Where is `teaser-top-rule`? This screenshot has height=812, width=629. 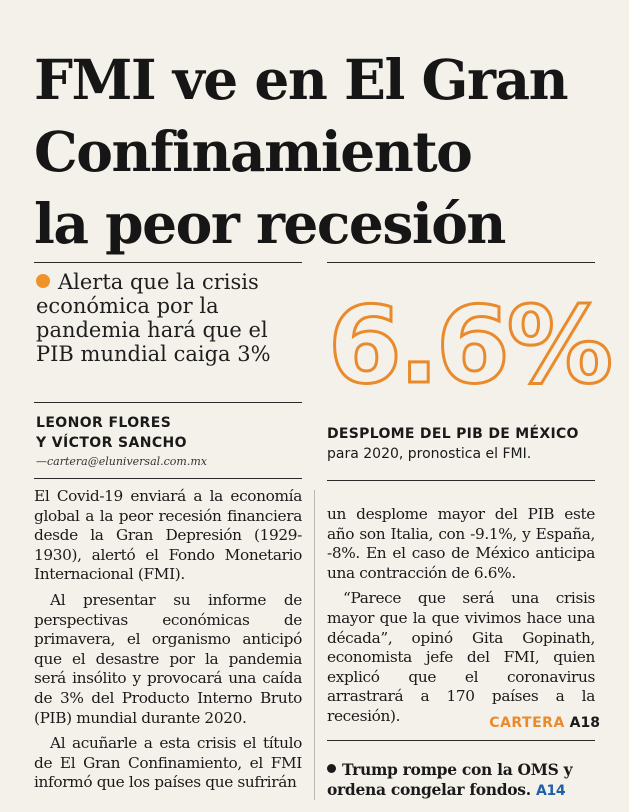
teaser-top-rule is located at coordinates (461, 740).